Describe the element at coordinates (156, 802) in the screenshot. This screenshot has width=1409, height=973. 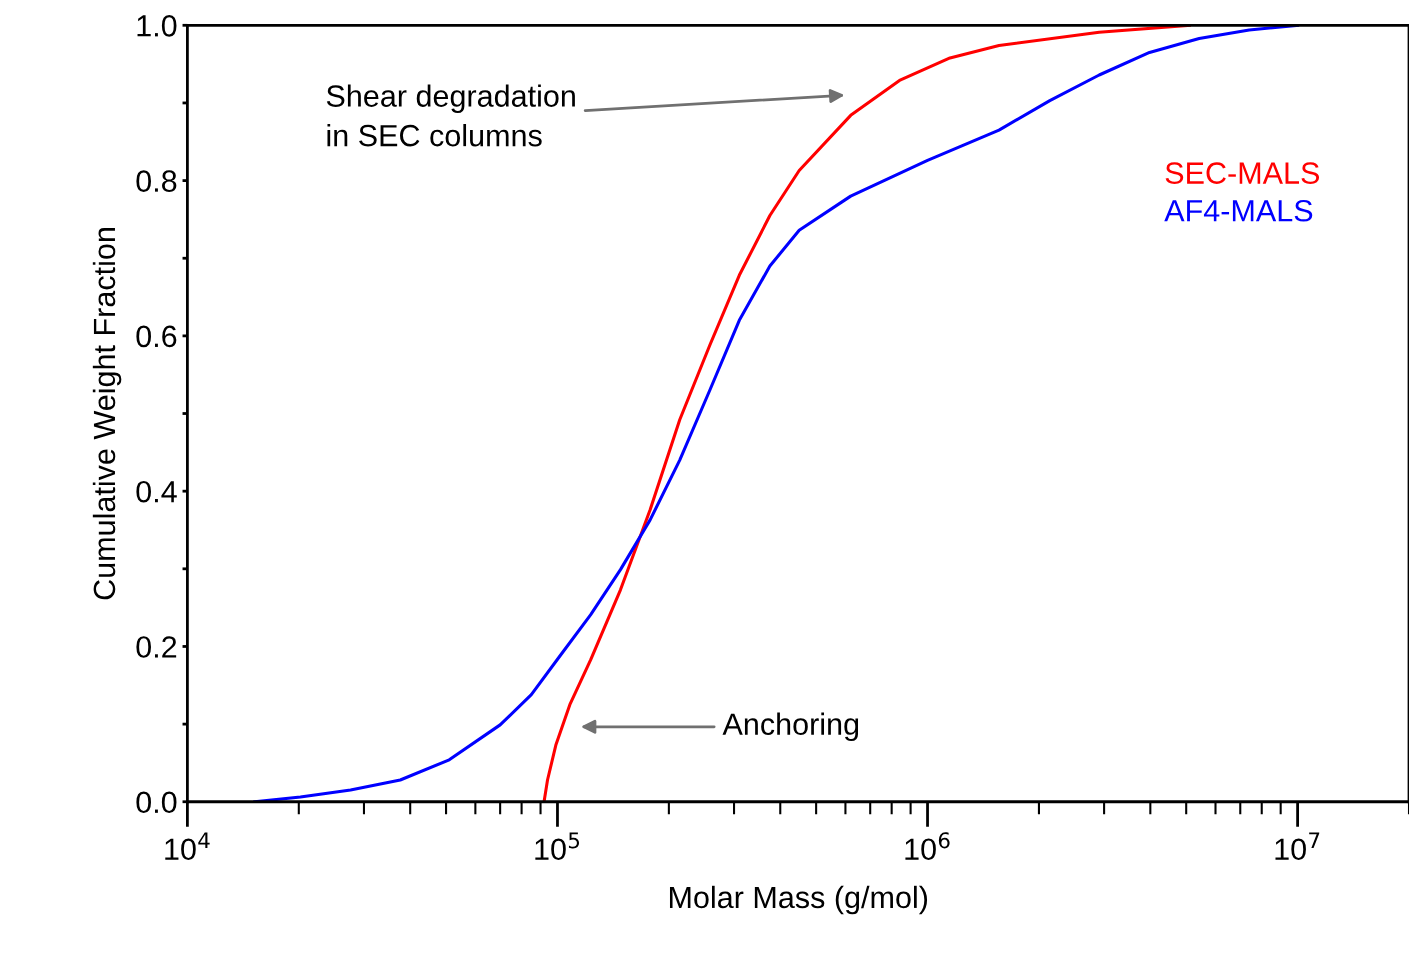
I see `y-tick-label: 0.0` at that location.